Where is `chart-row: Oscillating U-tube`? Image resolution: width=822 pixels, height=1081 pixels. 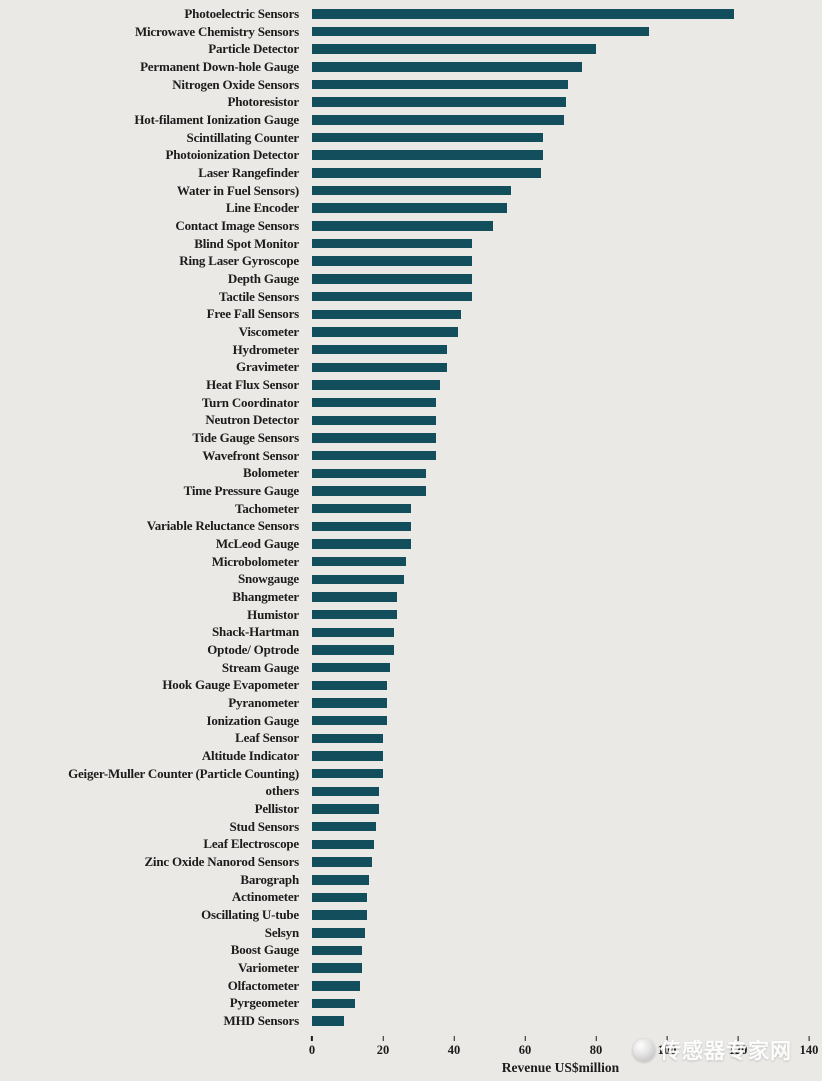
chart-row: Oscillating U-tube is located at coordinates (404, 915).